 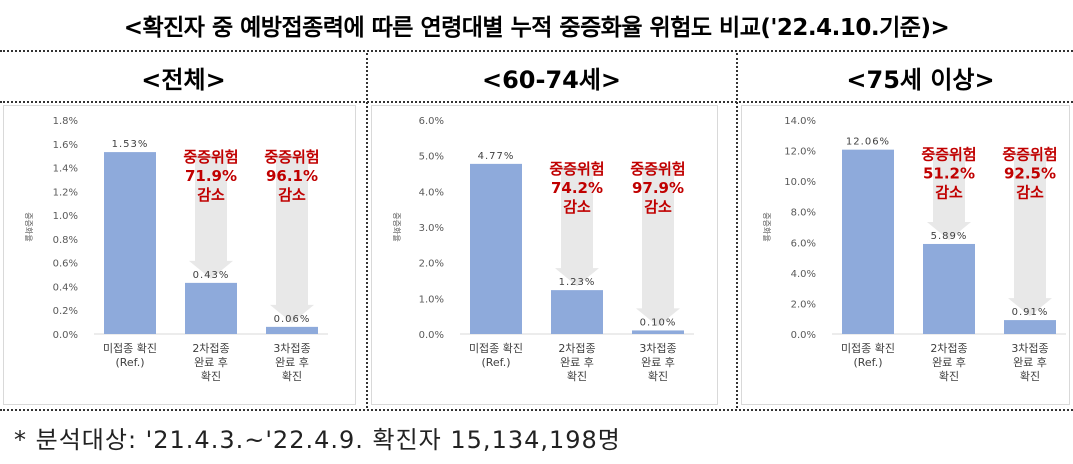 I want to click on risk-reduction-label: 74.2%, so click(x=577, y=188).